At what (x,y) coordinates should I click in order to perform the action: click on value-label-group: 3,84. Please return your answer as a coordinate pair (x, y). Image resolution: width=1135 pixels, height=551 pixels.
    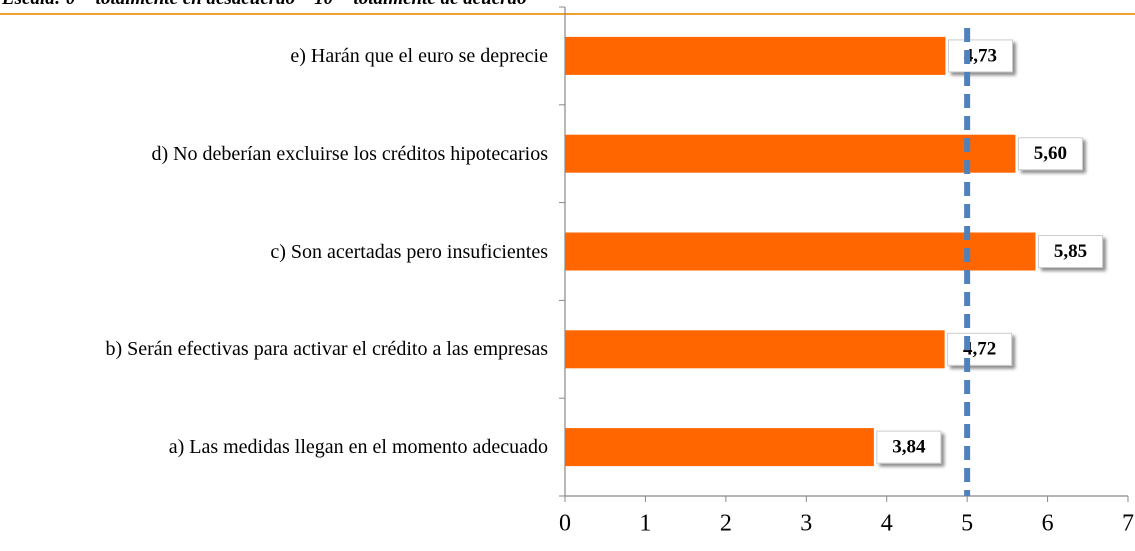
    Looking at the image, I should click on (909, 447).